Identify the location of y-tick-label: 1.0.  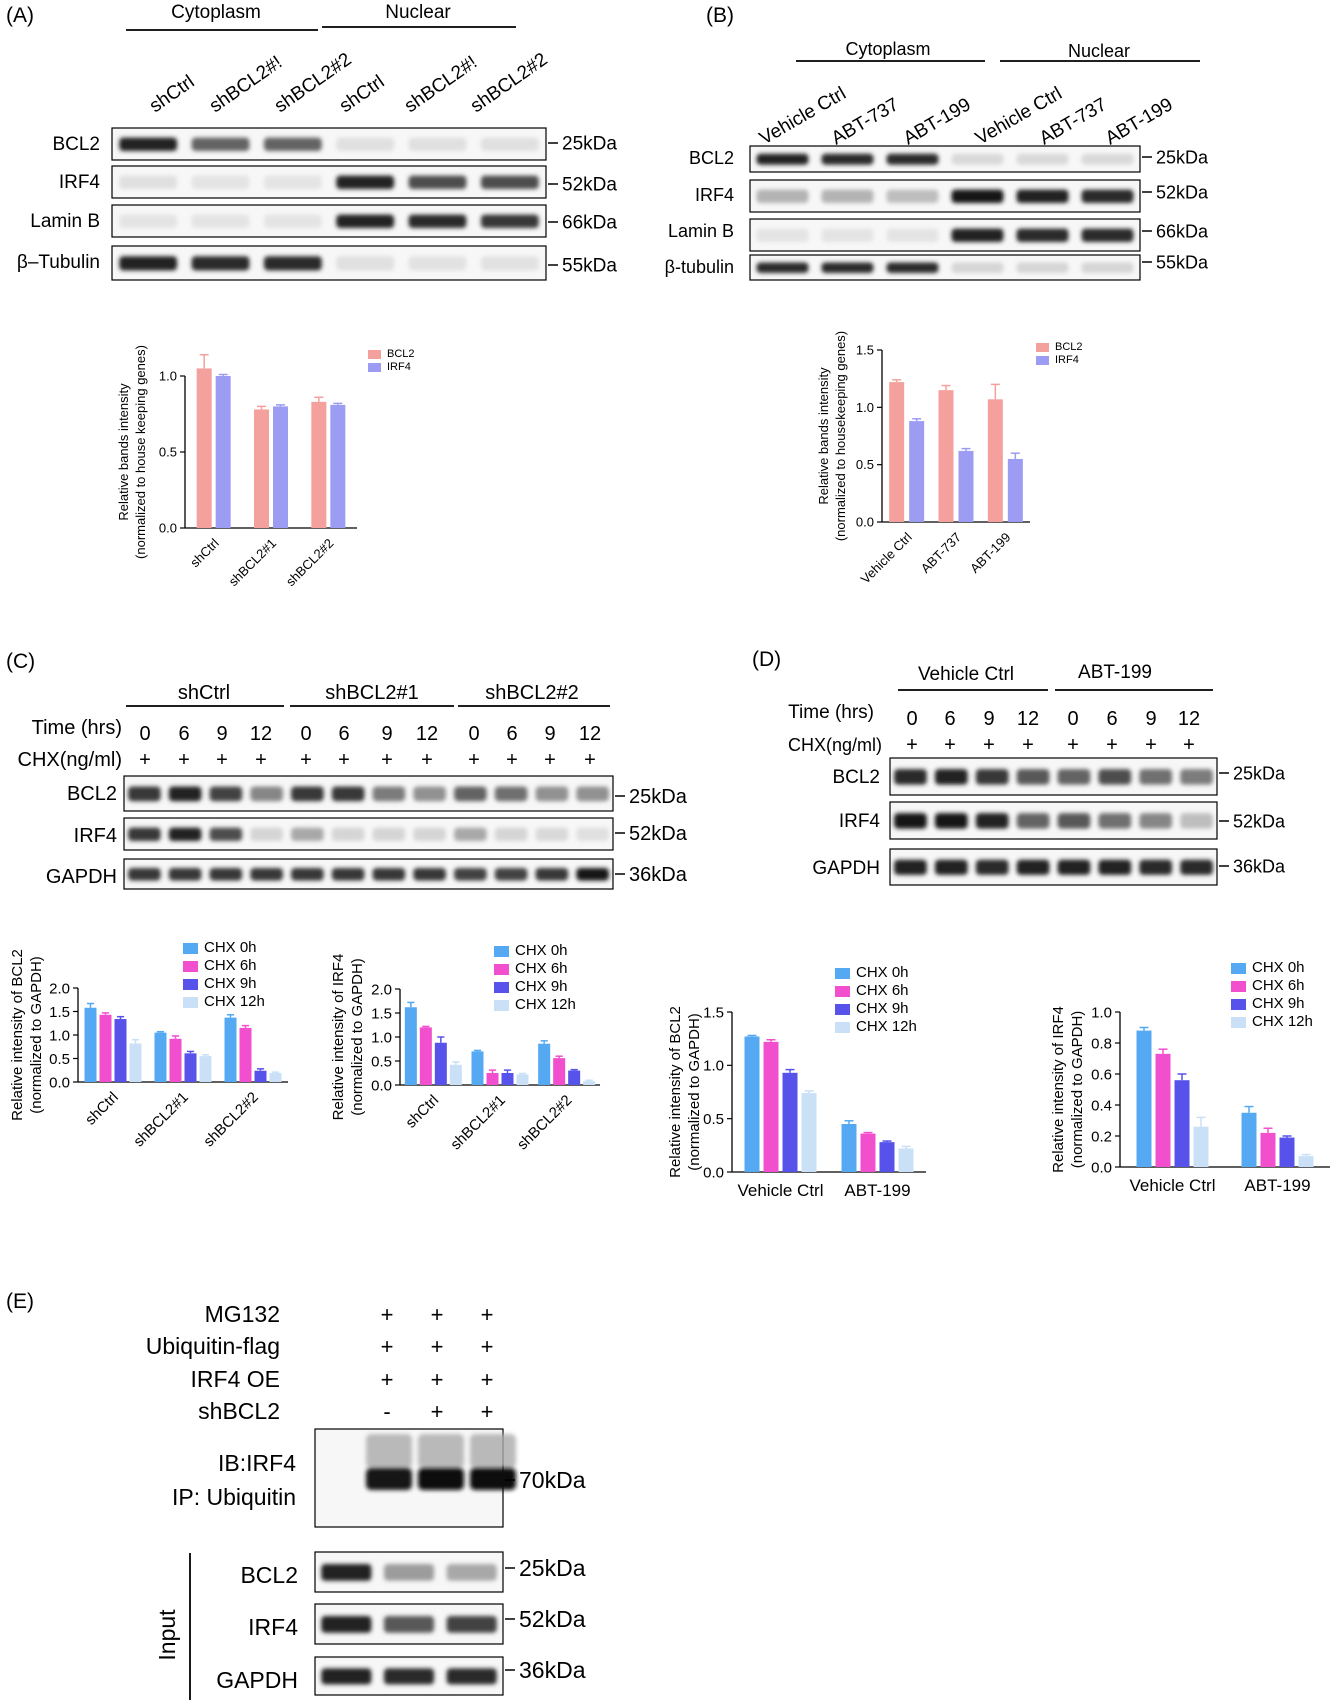
(168, 376).